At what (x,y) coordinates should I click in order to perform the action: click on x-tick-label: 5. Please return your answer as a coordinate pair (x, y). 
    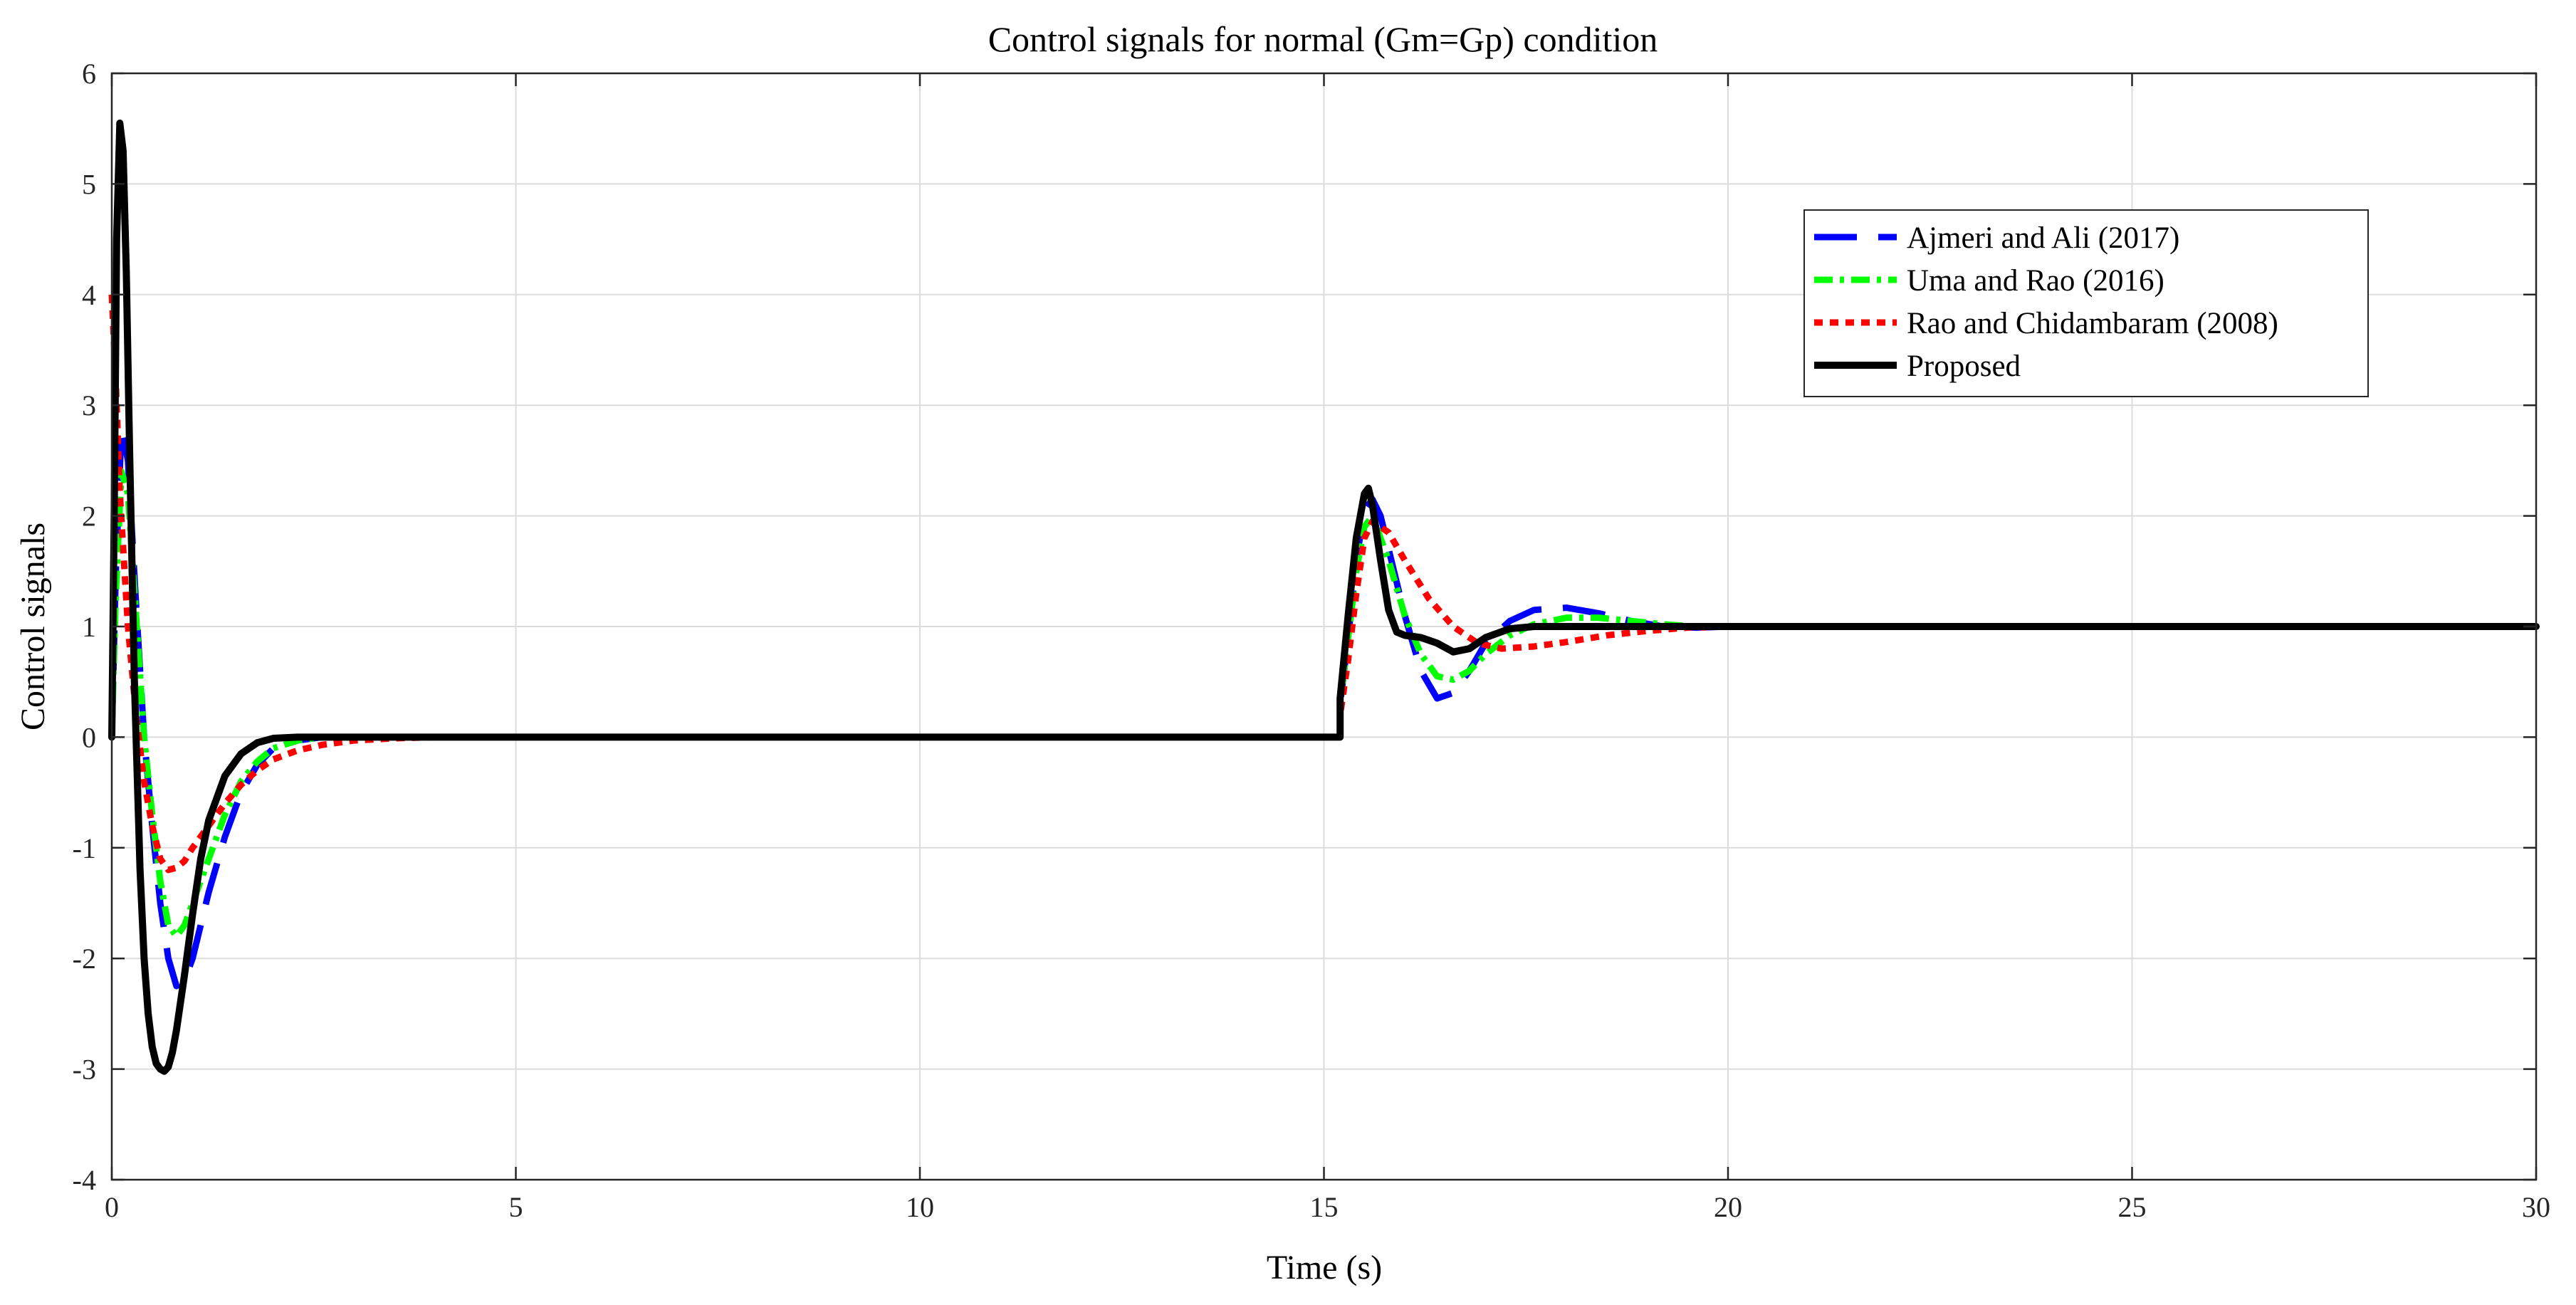
    Looking at the image, I should click on (516, 1207).